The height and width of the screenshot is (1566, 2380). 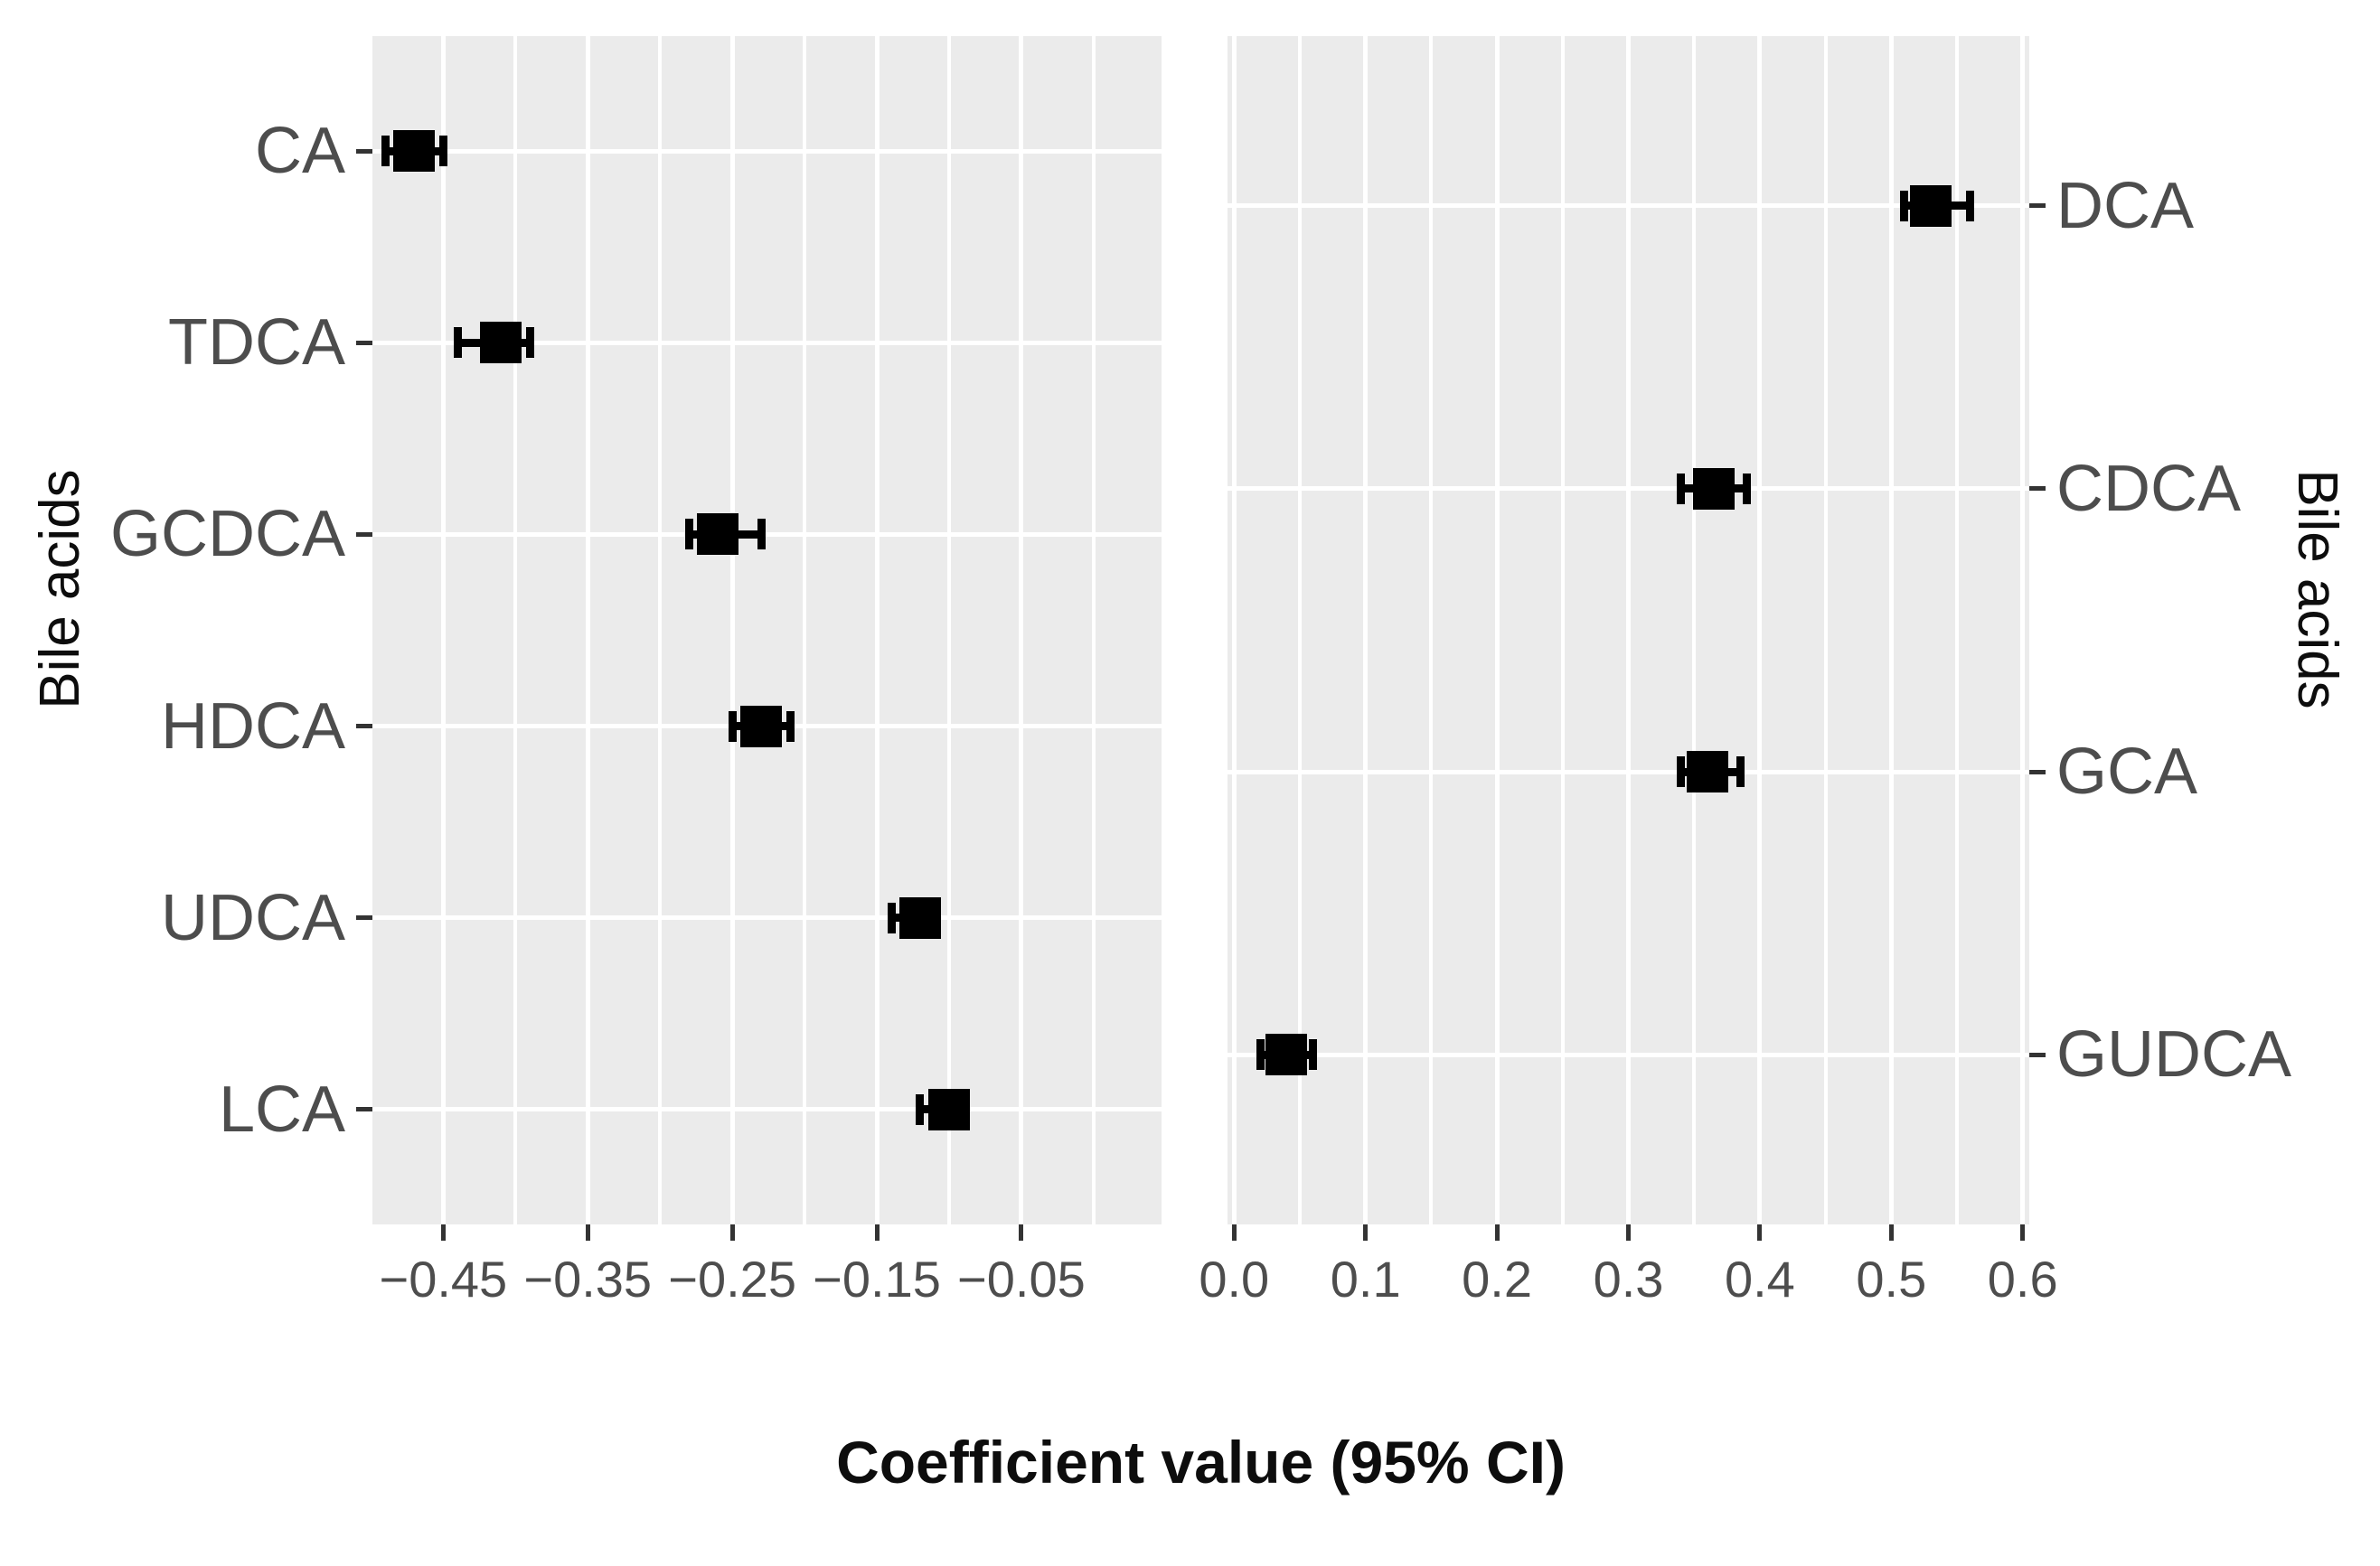 What do you see at coordinates (256, 343) in the screenshot?
I see `category-label-TDCA: TDCA` at bounding box center [256, 343].